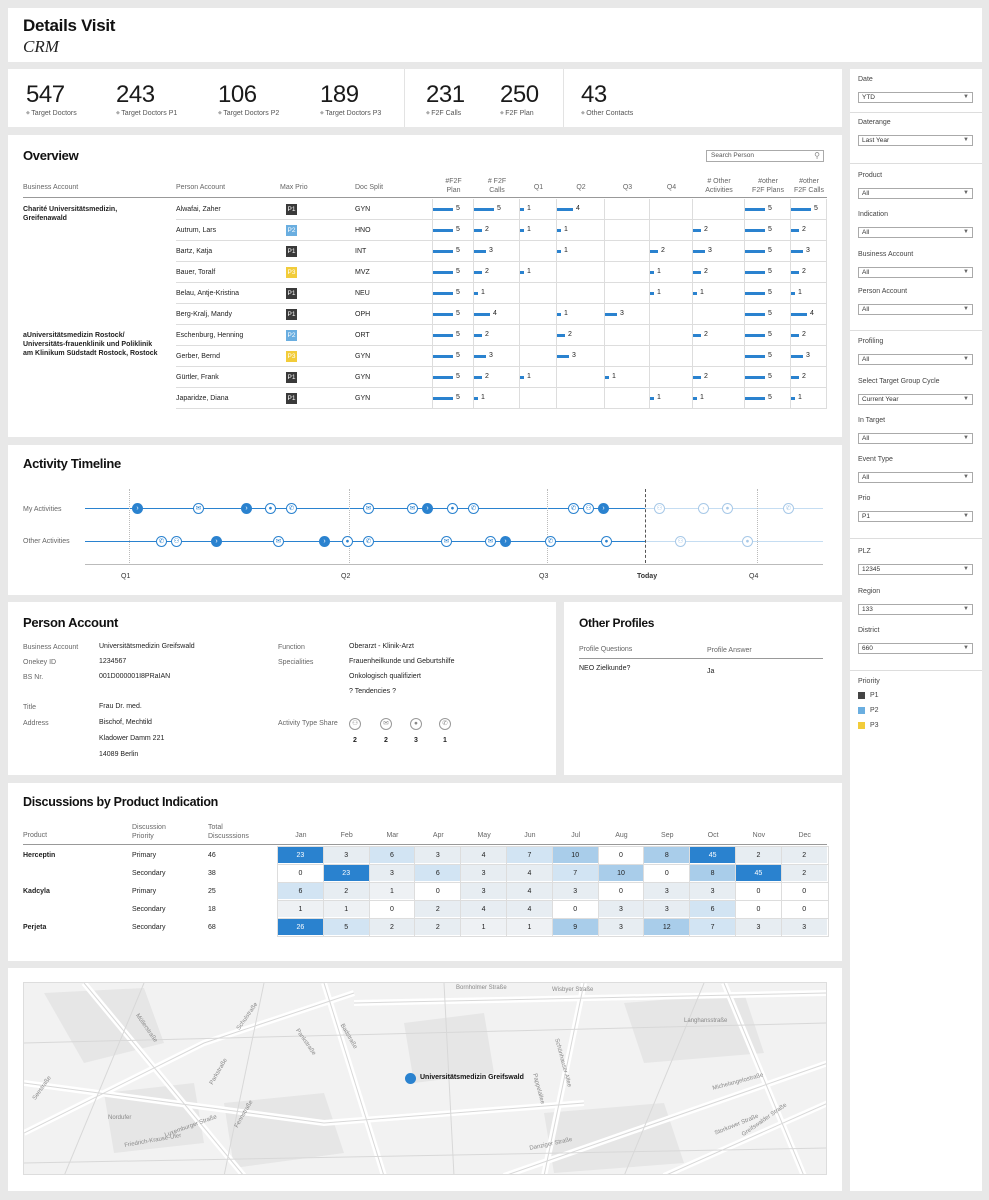 This screenshot has width=989, height=1200. What do you see at coordinates (915, 609) in the screenshot?
I see `filter-select: 133 ▼` at bounding box center [915, 609].